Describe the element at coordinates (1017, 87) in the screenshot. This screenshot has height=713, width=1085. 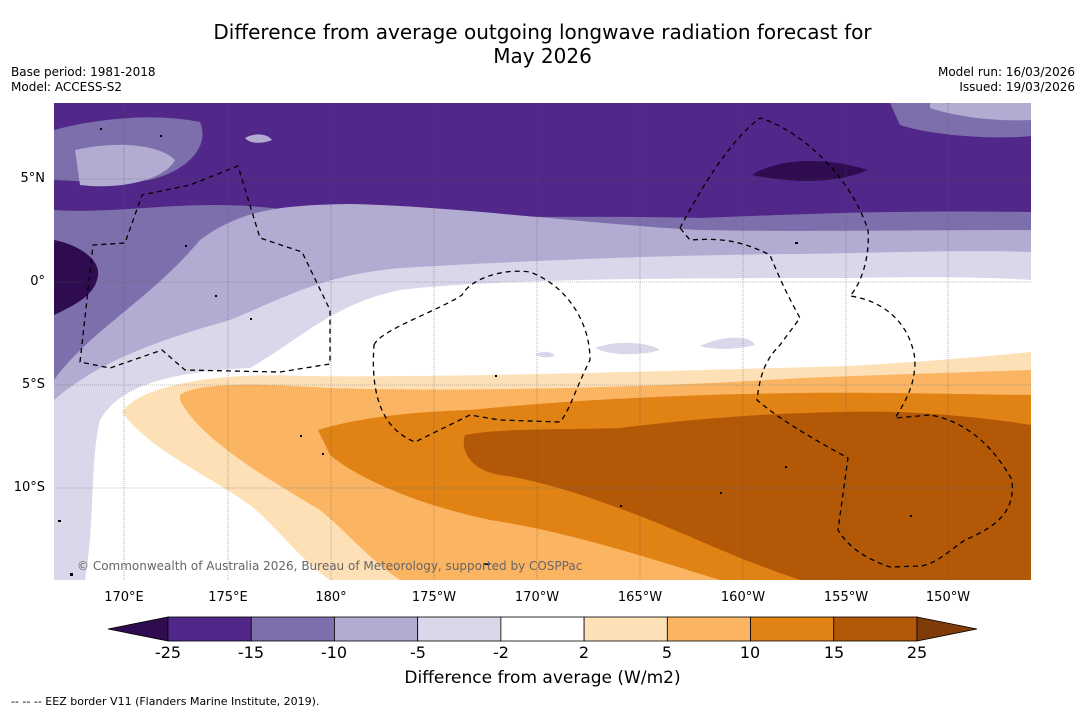
I see `issued-date: Issued: 19/03/2026` at that location.